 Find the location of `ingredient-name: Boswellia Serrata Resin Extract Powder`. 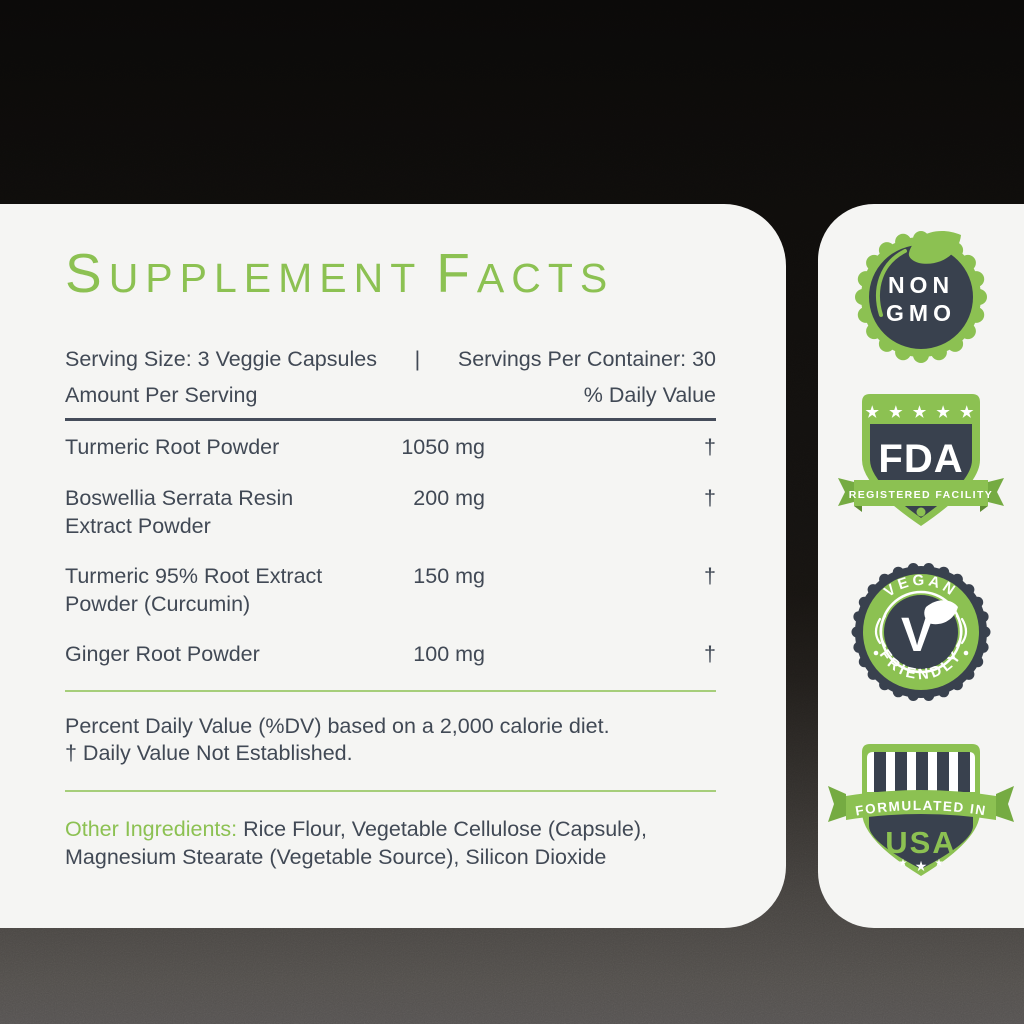

ingredient-name: Boswellia Serrata Resin Extract Powder is located at coordinates (179, 512).